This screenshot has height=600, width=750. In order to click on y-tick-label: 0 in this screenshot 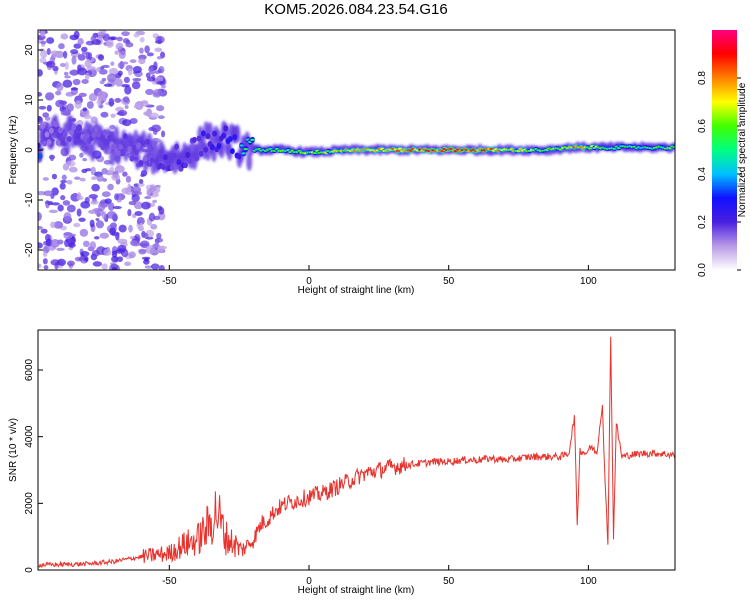, I will do `click(29, 570)`.